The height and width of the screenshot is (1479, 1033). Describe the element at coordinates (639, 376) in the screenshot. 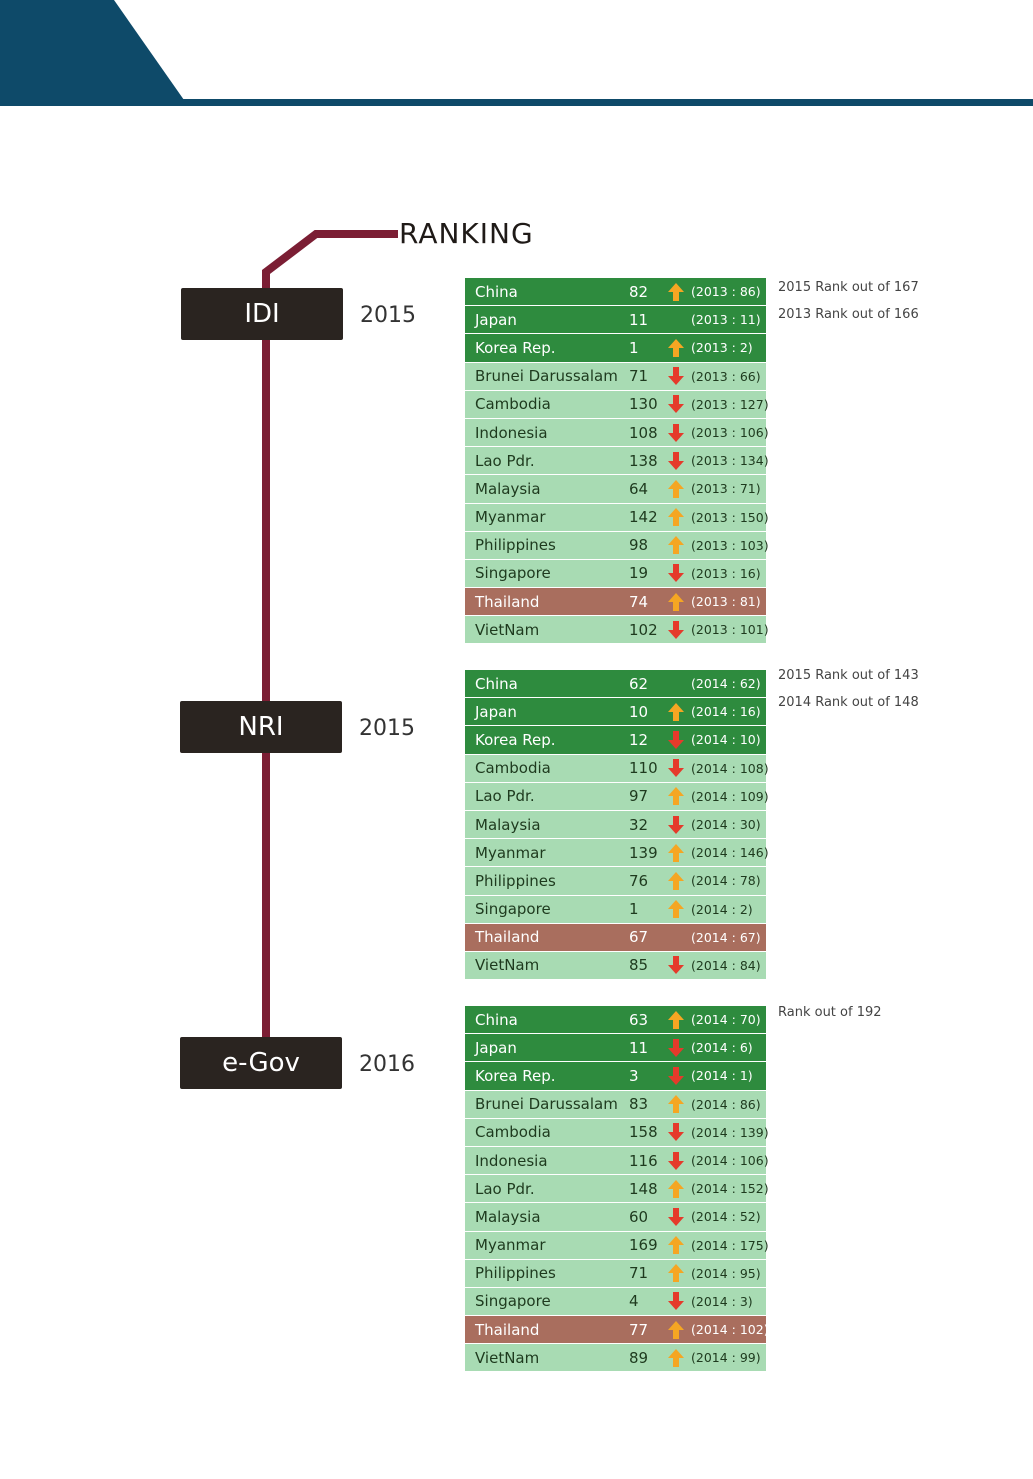

I see `rank-value: 71` at that location.